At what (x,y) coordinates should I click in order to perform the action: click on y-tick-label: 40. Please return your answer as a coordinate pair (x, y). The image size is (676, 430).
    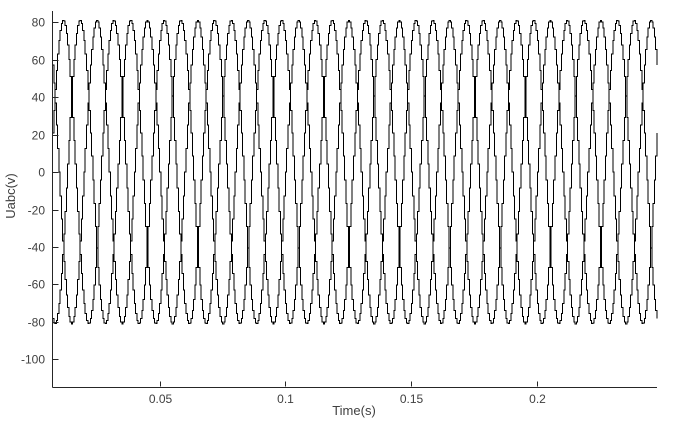
    Looking at the image, I should click on (39, 98).